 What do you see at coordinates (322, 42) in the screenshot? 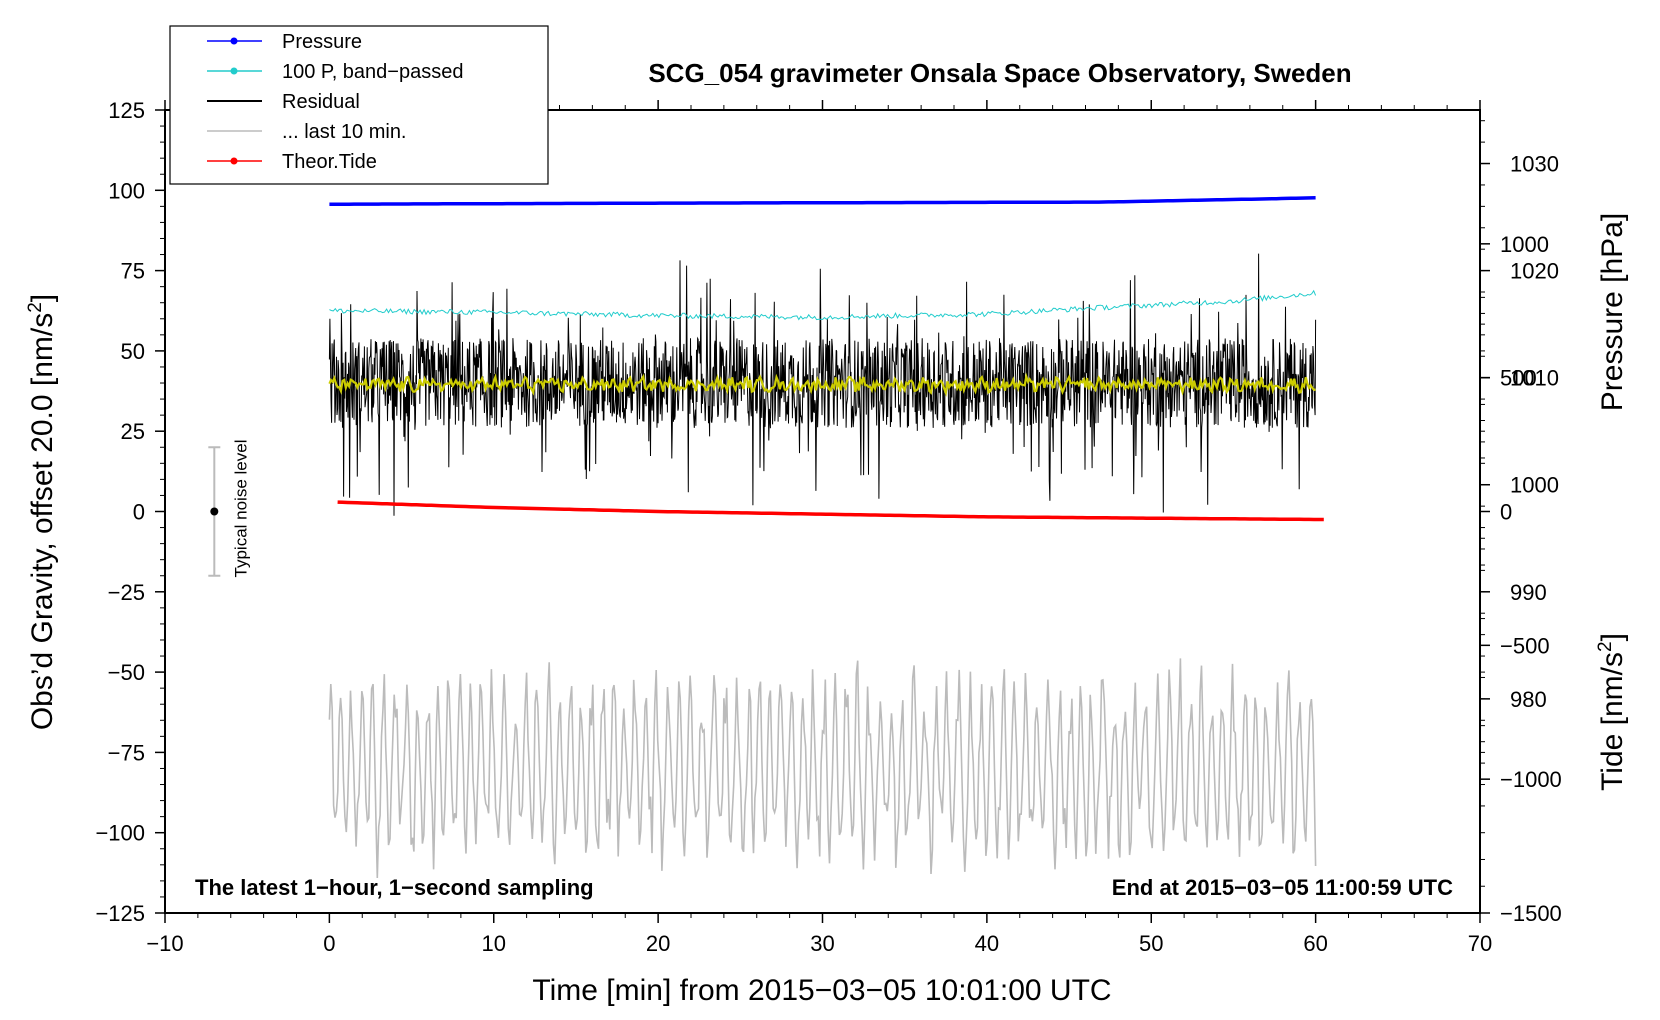
I see `legend-label: Pressure` at bounding box center [322, 42].